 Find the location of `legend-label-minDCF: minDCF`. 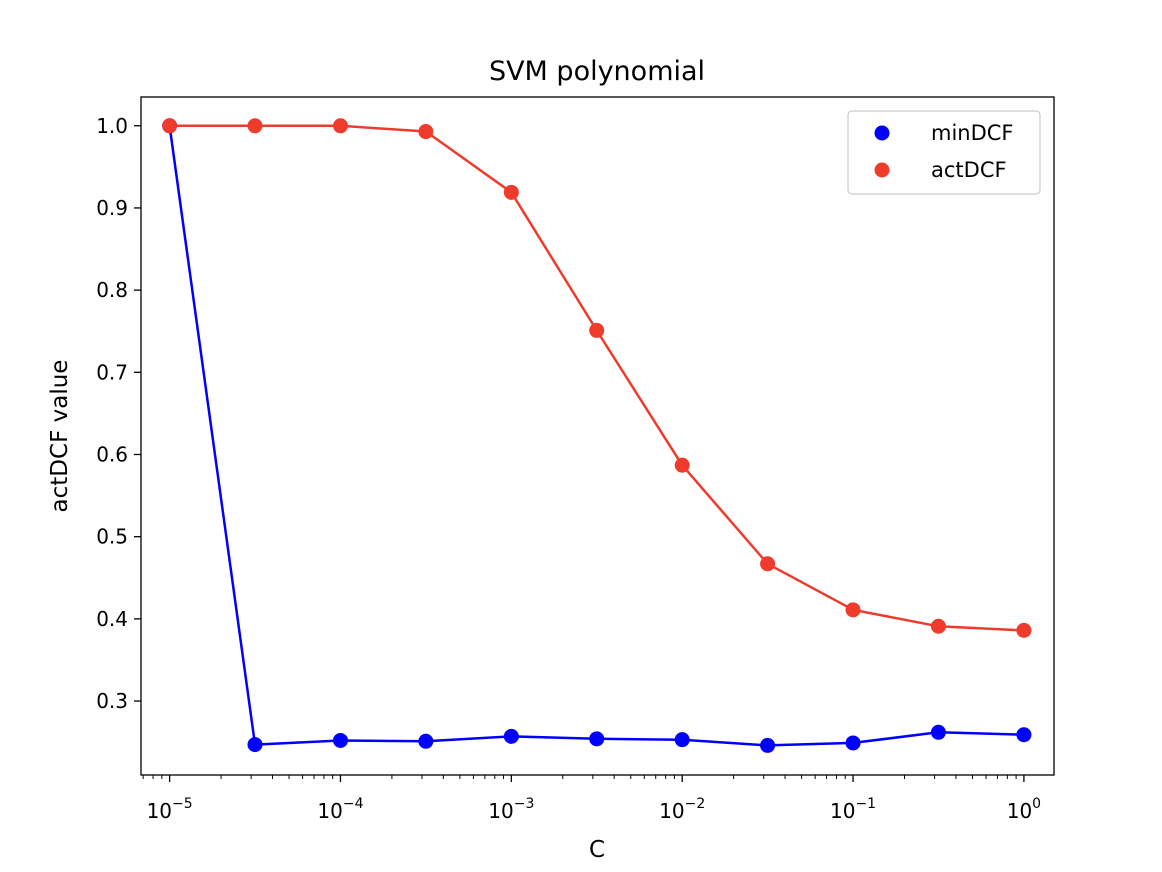

legend-label-minDCF: minDCF is located at coordinates (972, 133).